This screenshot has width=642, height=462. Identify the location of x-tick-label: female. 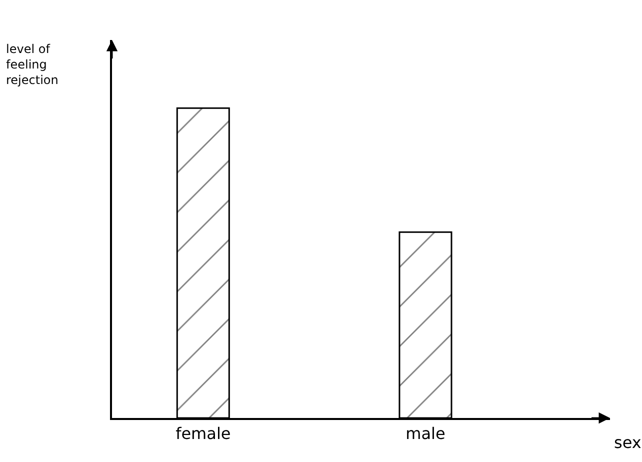
(203, 433).